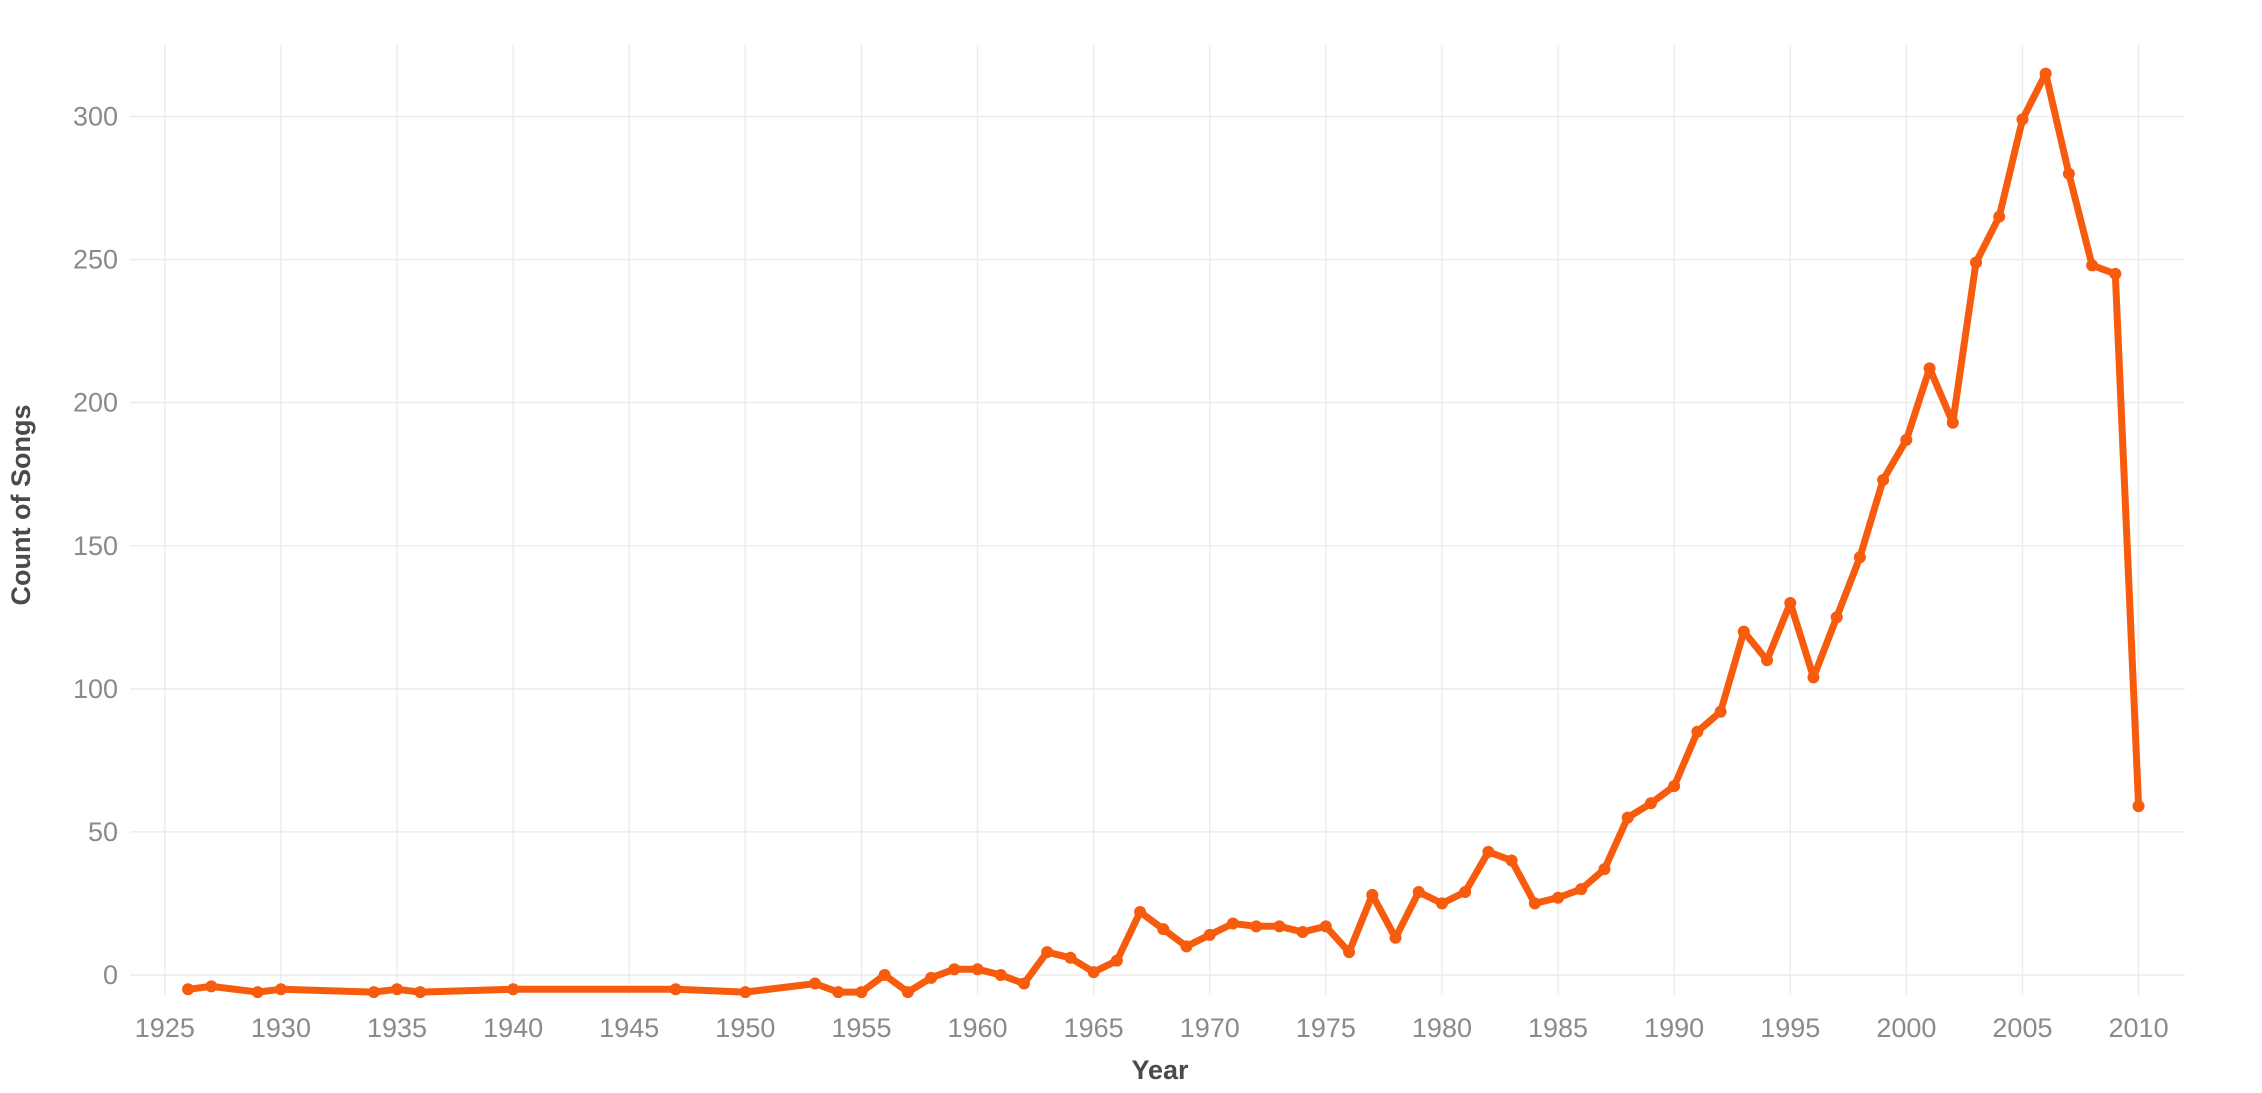 The height and width of the screenshot is (1093, 2262). Describe the element at coordinates (95, 260) in the screenshot. I see `y-tick-label: 250` at that location.